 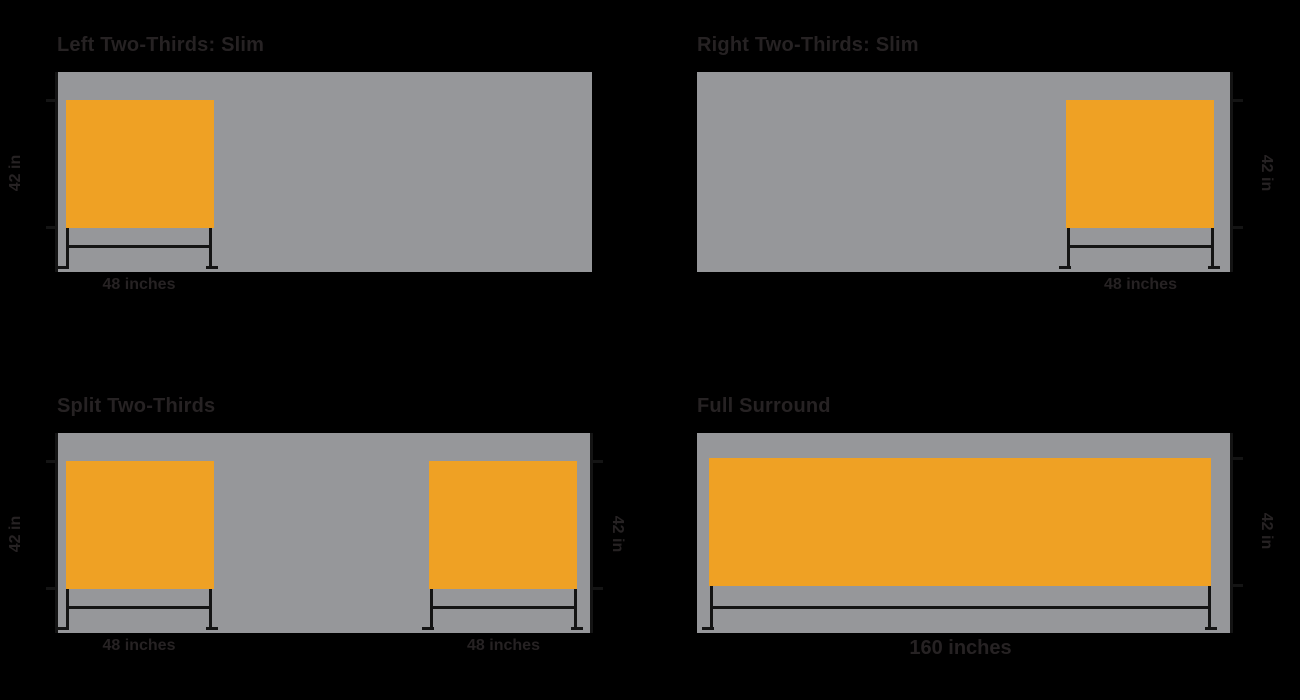 What do you see at coordinates (764, 406) in the screenshot?
I see `panel-title: Full Surround` at bounding box center [764, 406].